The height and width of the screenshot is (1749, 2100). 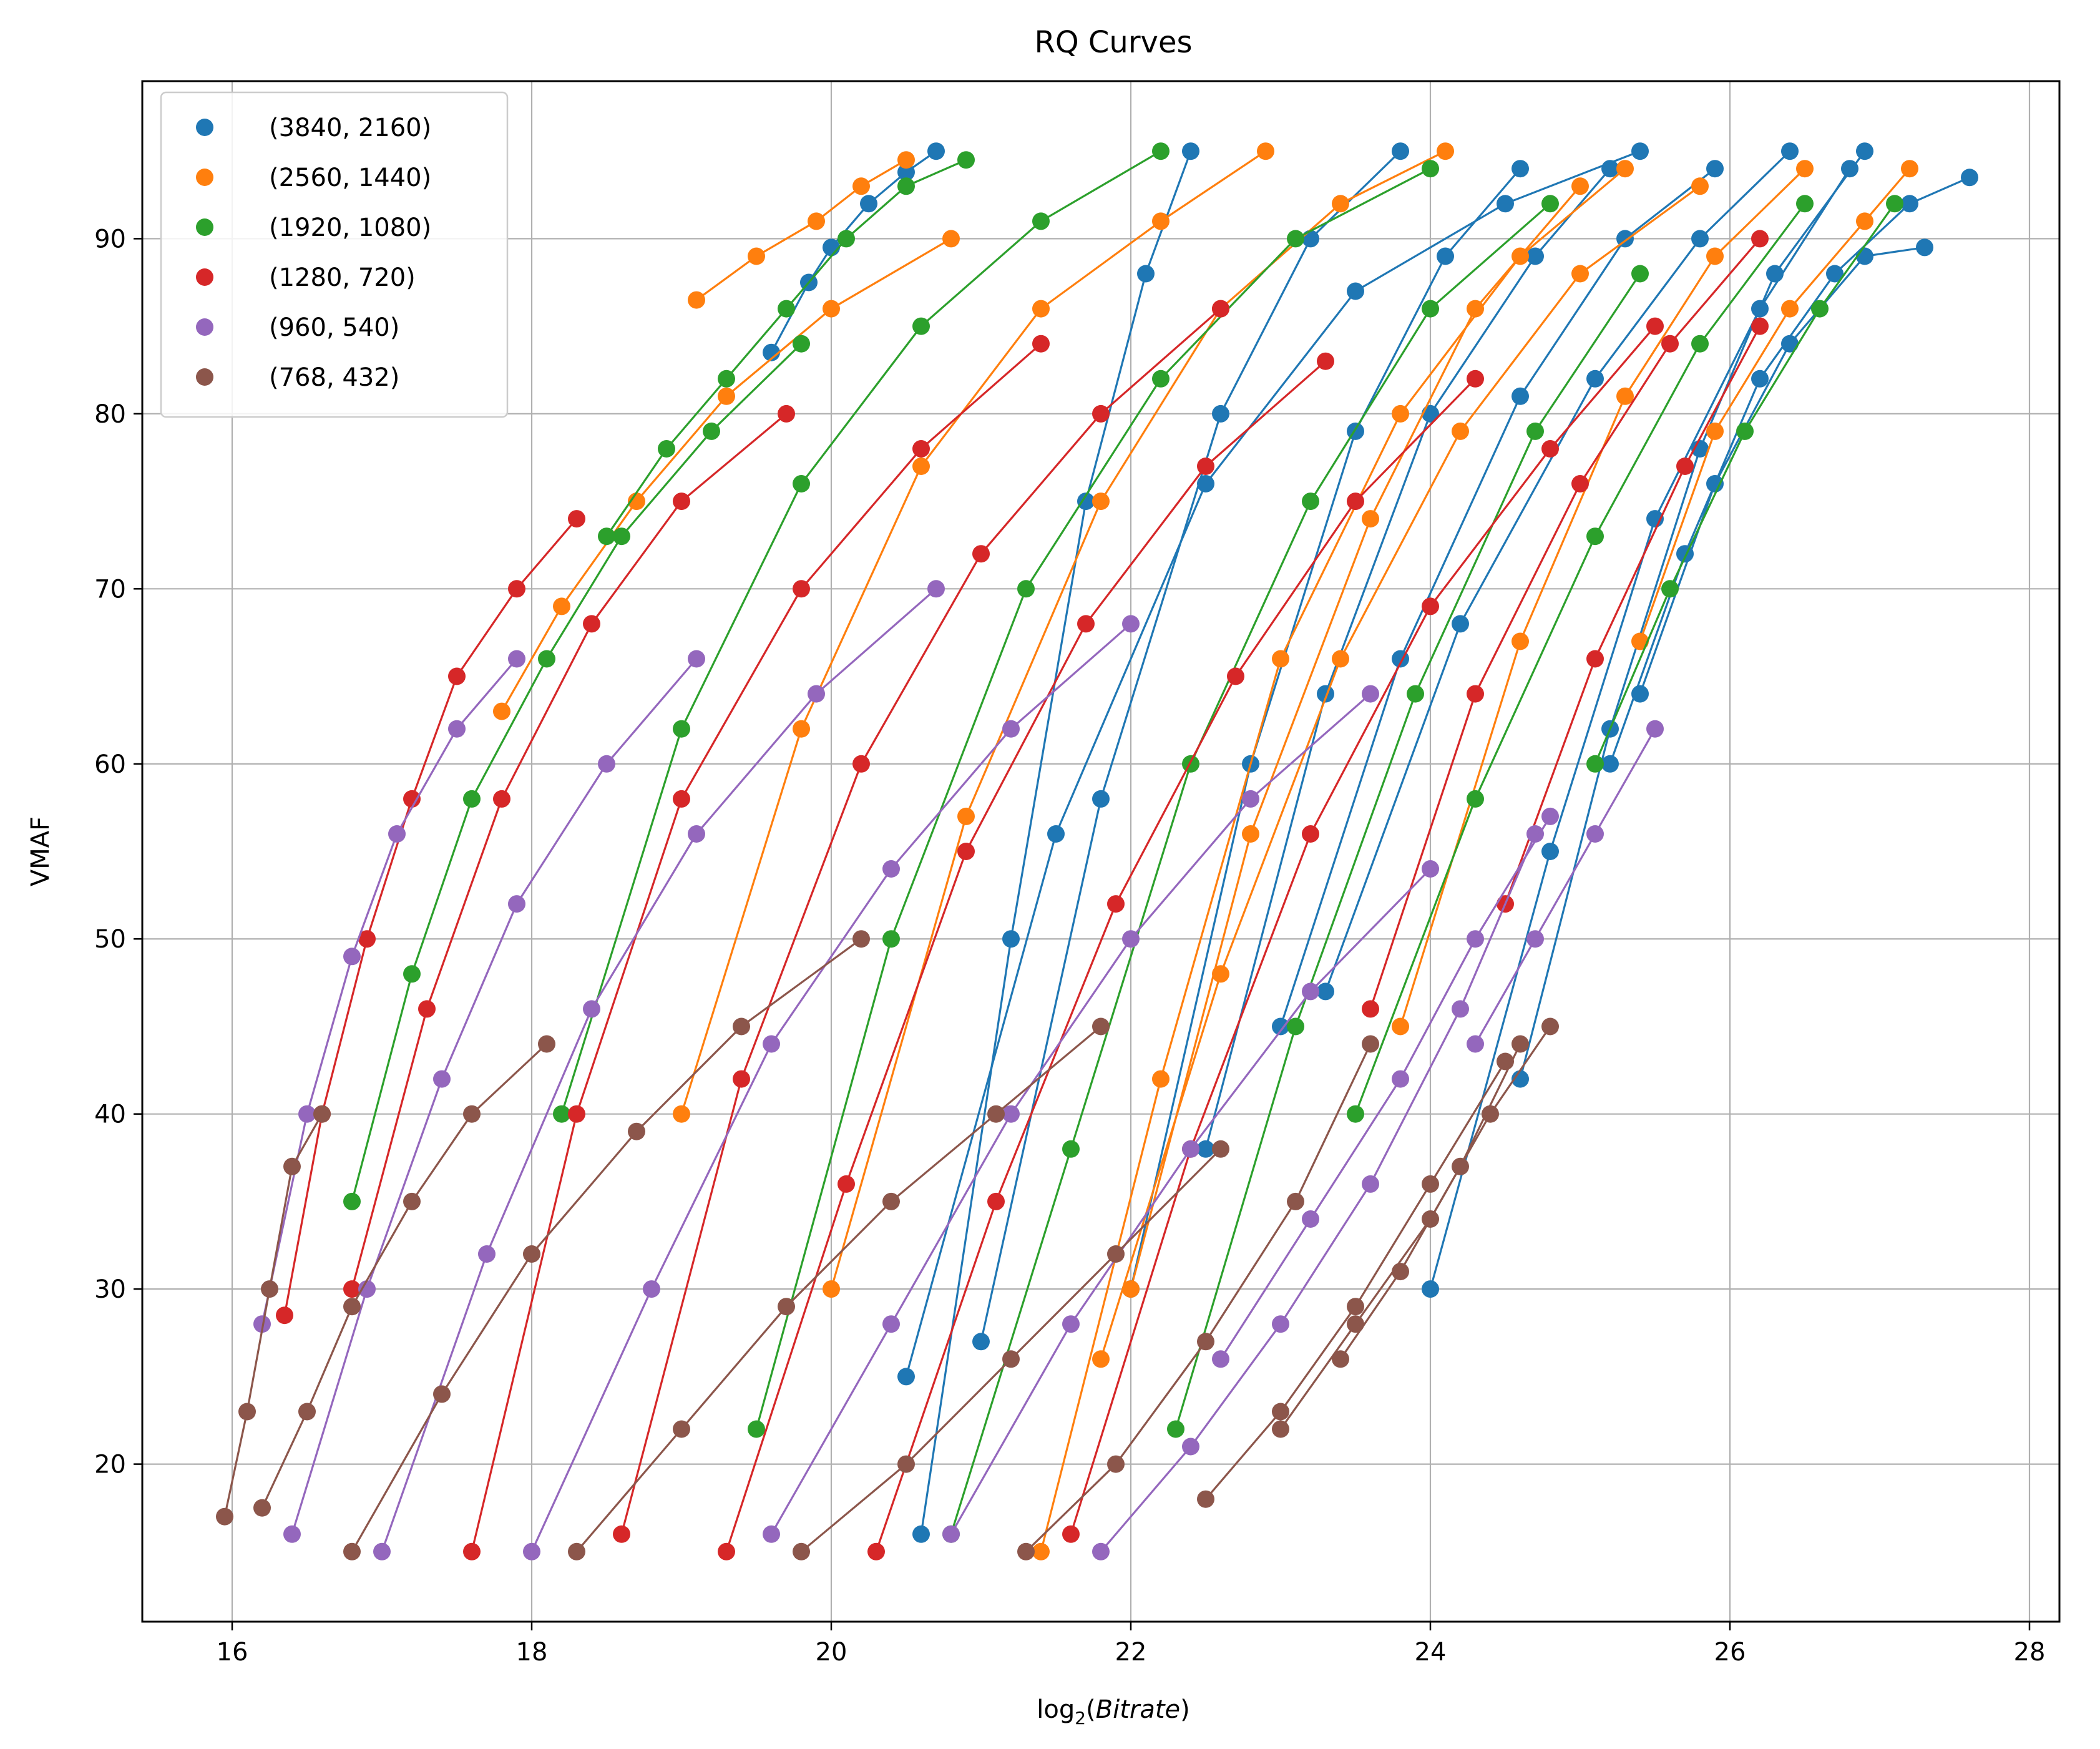 I want to click on y-tick-label: 60, so click(x=110, y=764).